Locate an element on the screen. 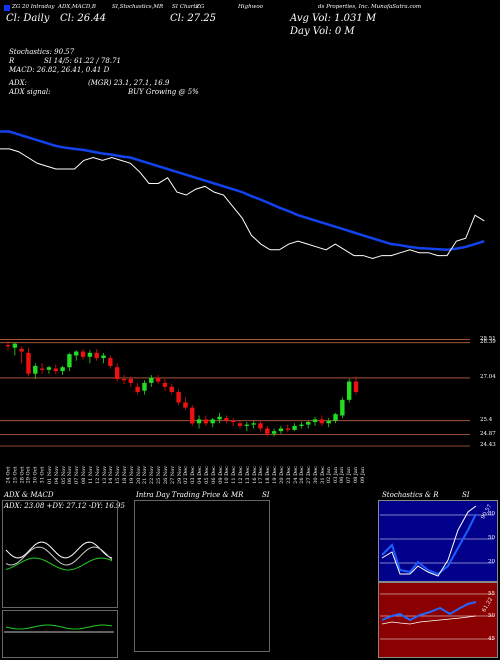  stochastics-readout: Stochastics: 90.57 is located at coordinates (42, 52).